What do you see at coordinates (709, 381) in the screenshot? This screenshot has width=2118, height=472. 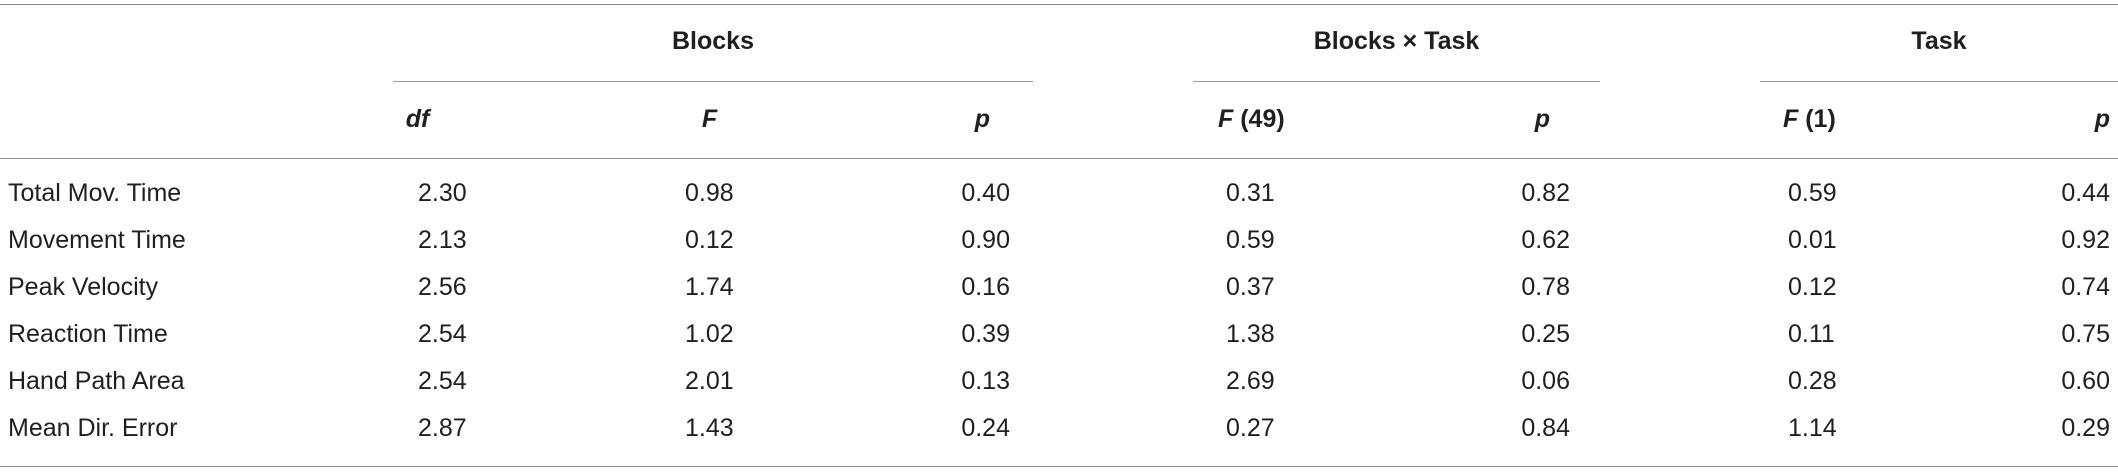 I see `cell-blocks-f: 2.01` at bounding box center [709, 381].